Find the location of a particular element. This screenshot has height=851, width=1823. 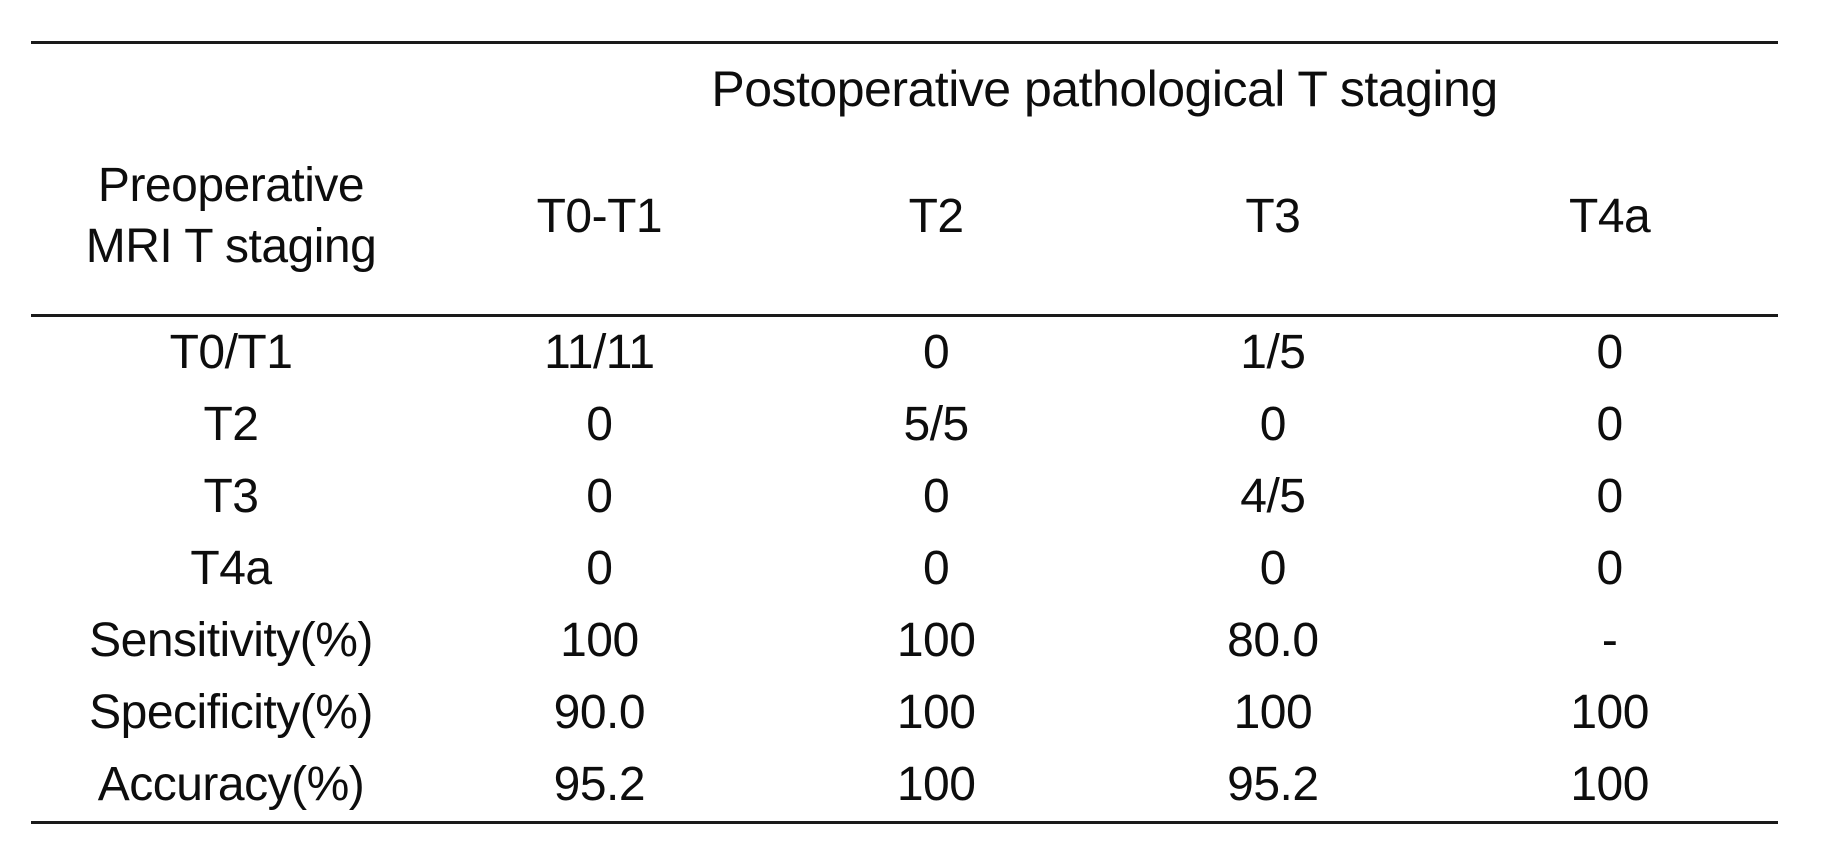

spanning-header-row: Postoperative pathological T staging is located at coordinates (904, 89).